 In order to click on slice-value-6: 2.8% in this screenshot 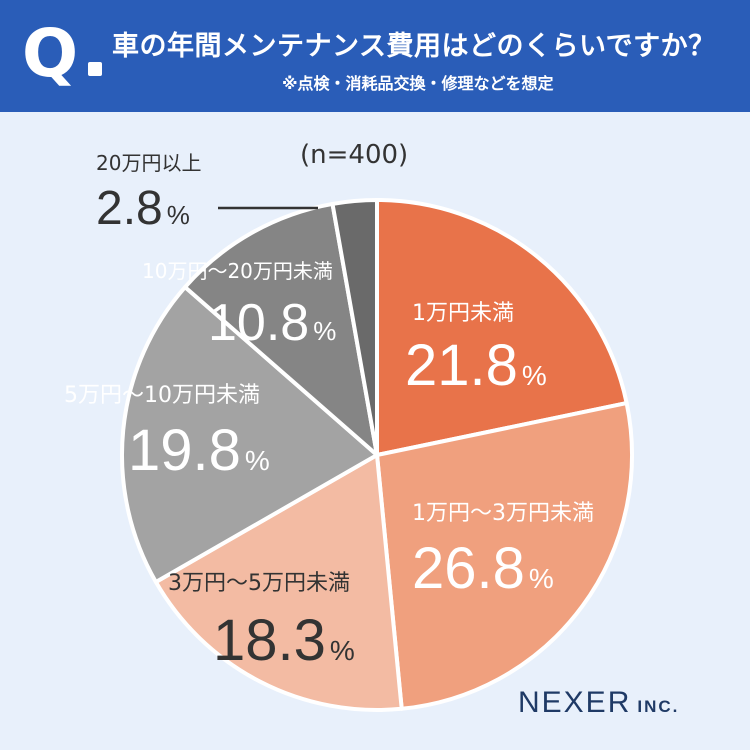, I will do `click(143, 208)`.